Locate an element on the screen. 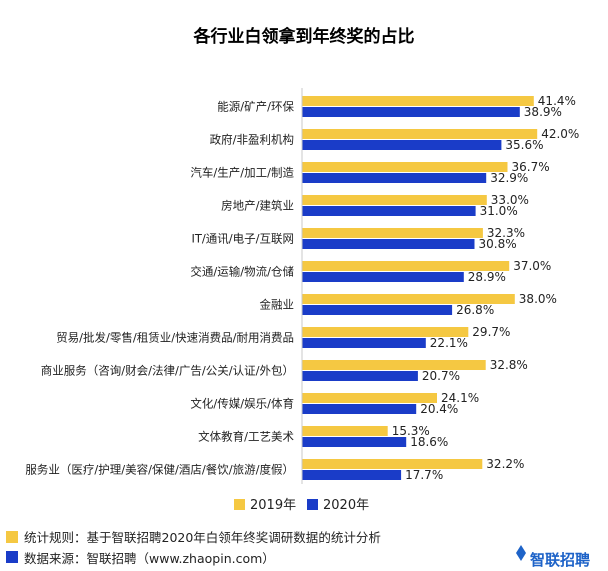 The height and width of the screenshot is (571, 608). value-label-2020: 20.4% is located at coordinates (439, 409).